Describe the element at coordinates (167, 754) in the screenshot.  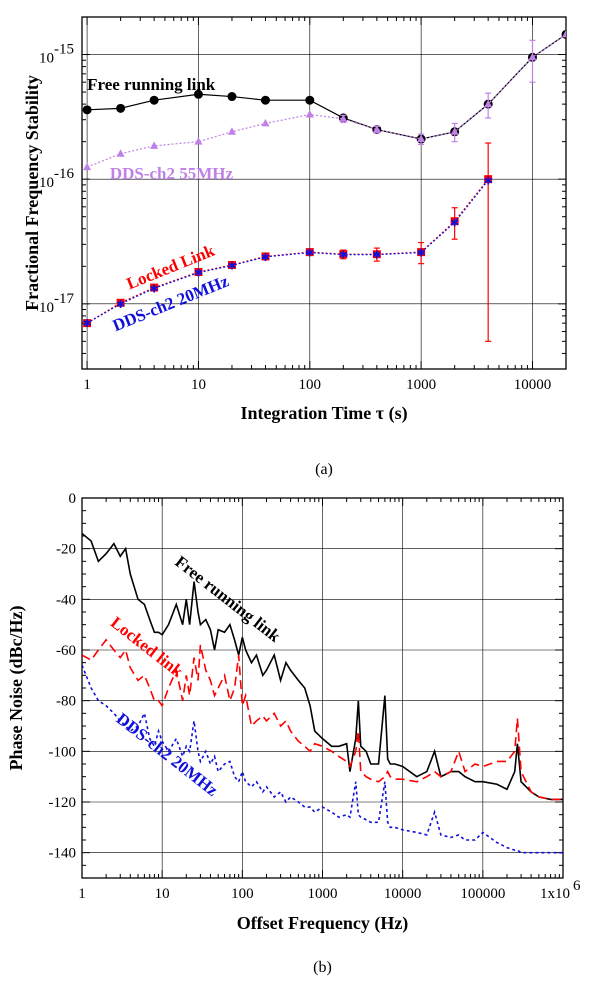
I see `series-annotation: DDS-ch2 20MHz` at that location.